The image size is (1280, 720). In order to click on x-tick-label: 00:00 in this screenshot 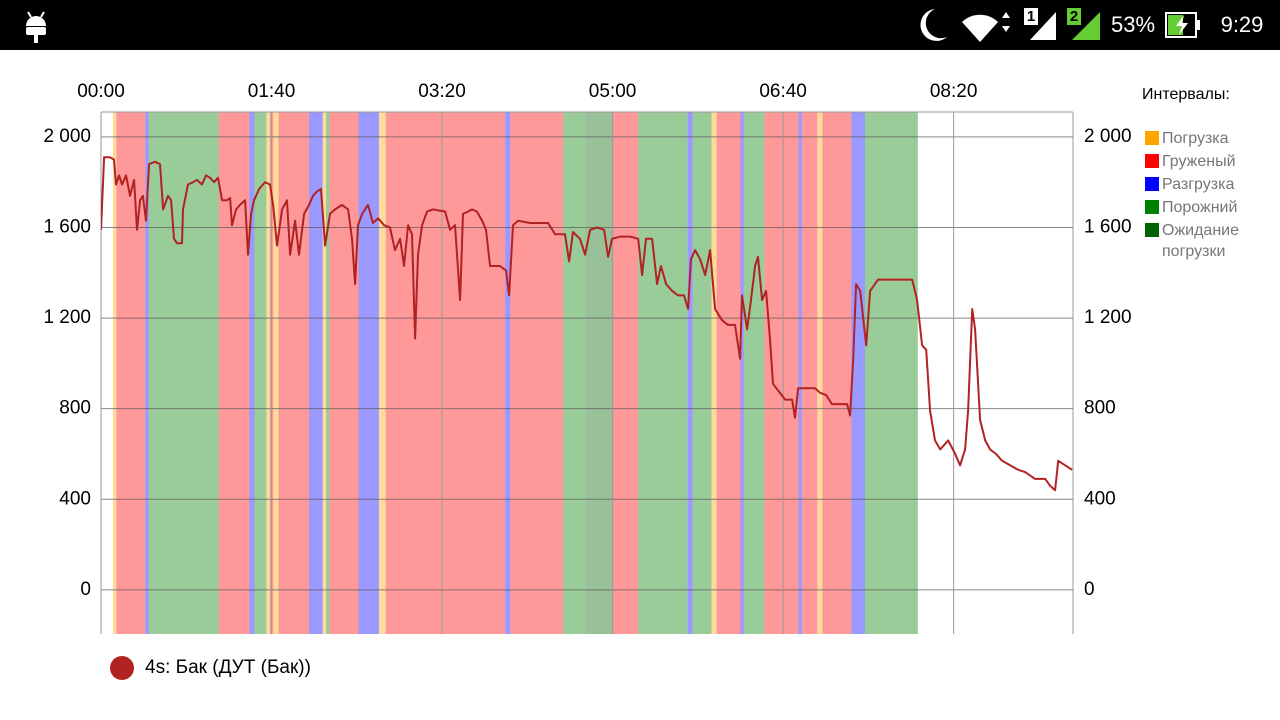, I will do `click(101, 91)`.